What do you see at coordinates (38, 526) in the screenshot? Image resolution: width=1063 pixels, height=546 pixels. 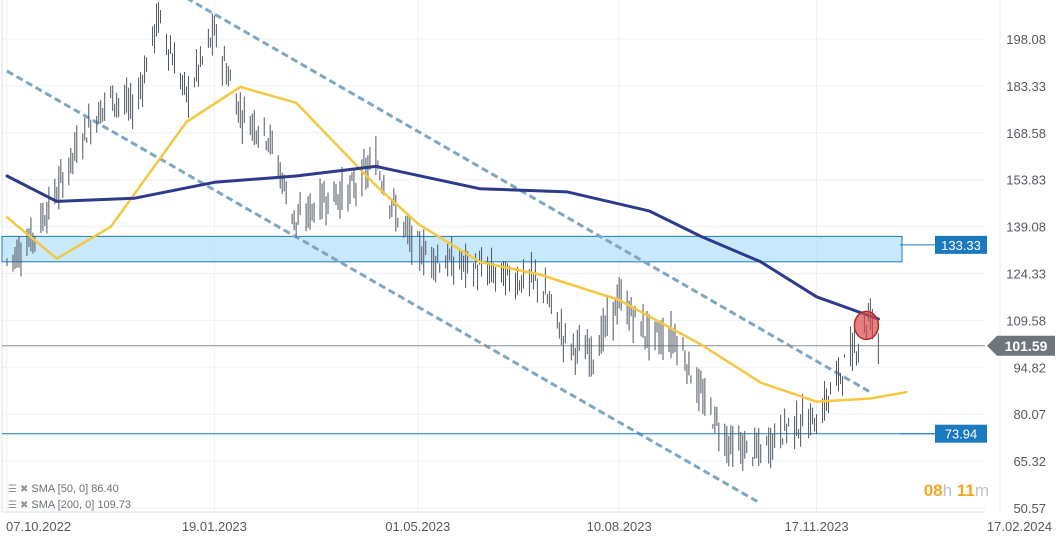 I see `x-tick-label: 07.10.2022` at bounding box center [38, 526].